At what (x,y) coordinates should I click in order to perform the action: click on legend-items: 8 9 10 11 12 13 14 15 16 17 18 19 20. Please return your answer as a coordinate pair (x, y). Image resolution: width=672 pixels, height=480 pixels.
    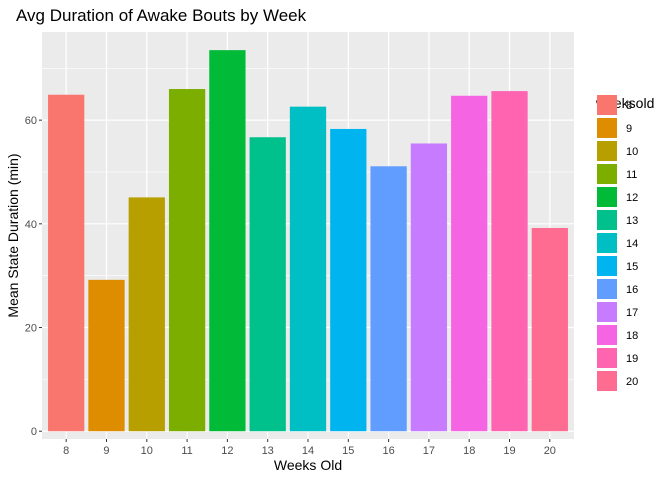
    Looking at the image, I should click on (617, 243).